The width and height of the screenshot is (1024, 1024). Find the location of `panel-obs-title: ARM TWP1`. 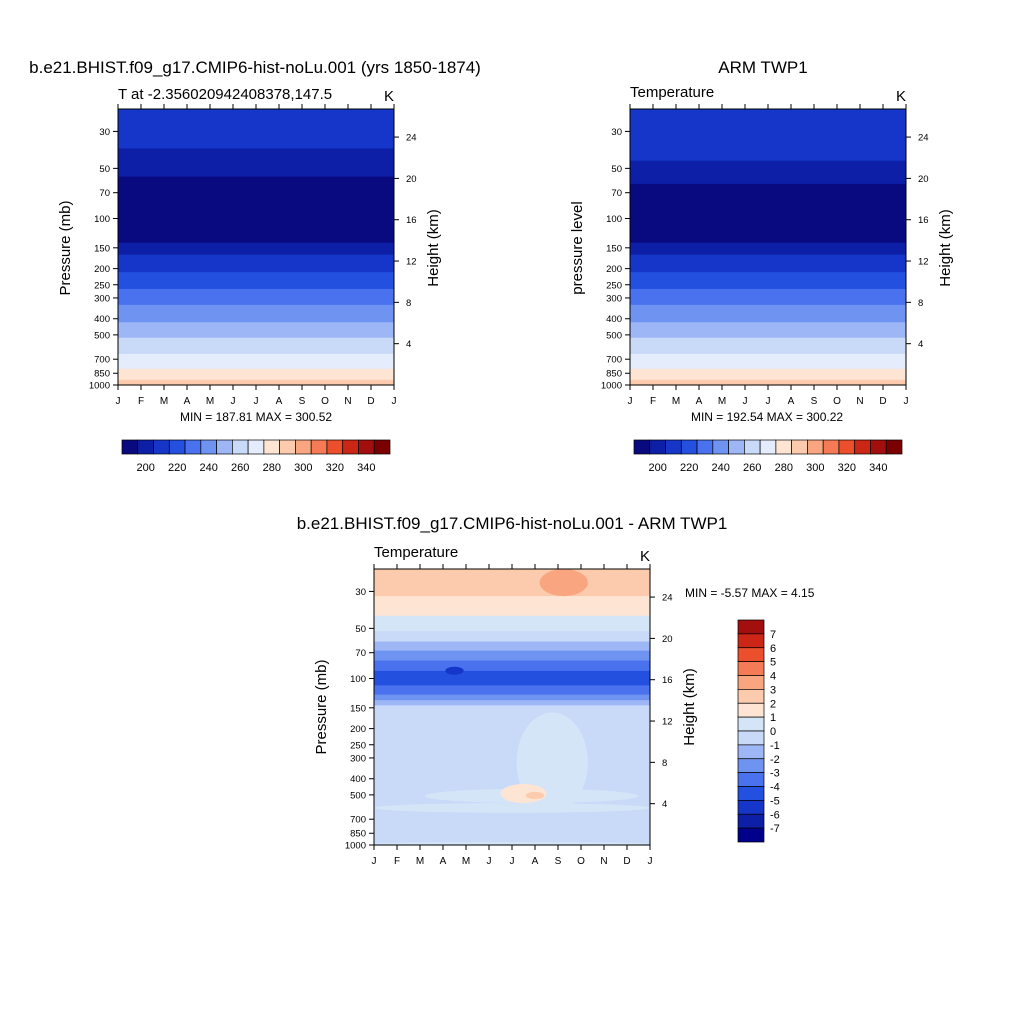

panel-obs-title: ARM TWP1 is located at coordinates (762, 67).